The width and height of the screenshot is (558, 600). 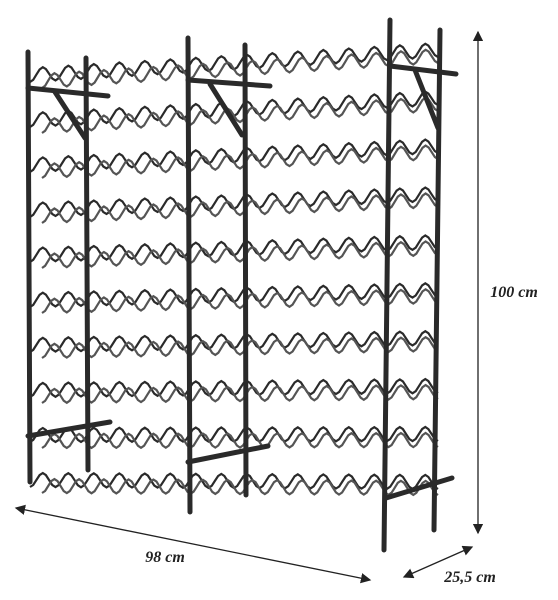 What do you see at coordinates (165, 557) in the screenshot?
I see `width-label: 98 cm` at bounding box center [165, 557].